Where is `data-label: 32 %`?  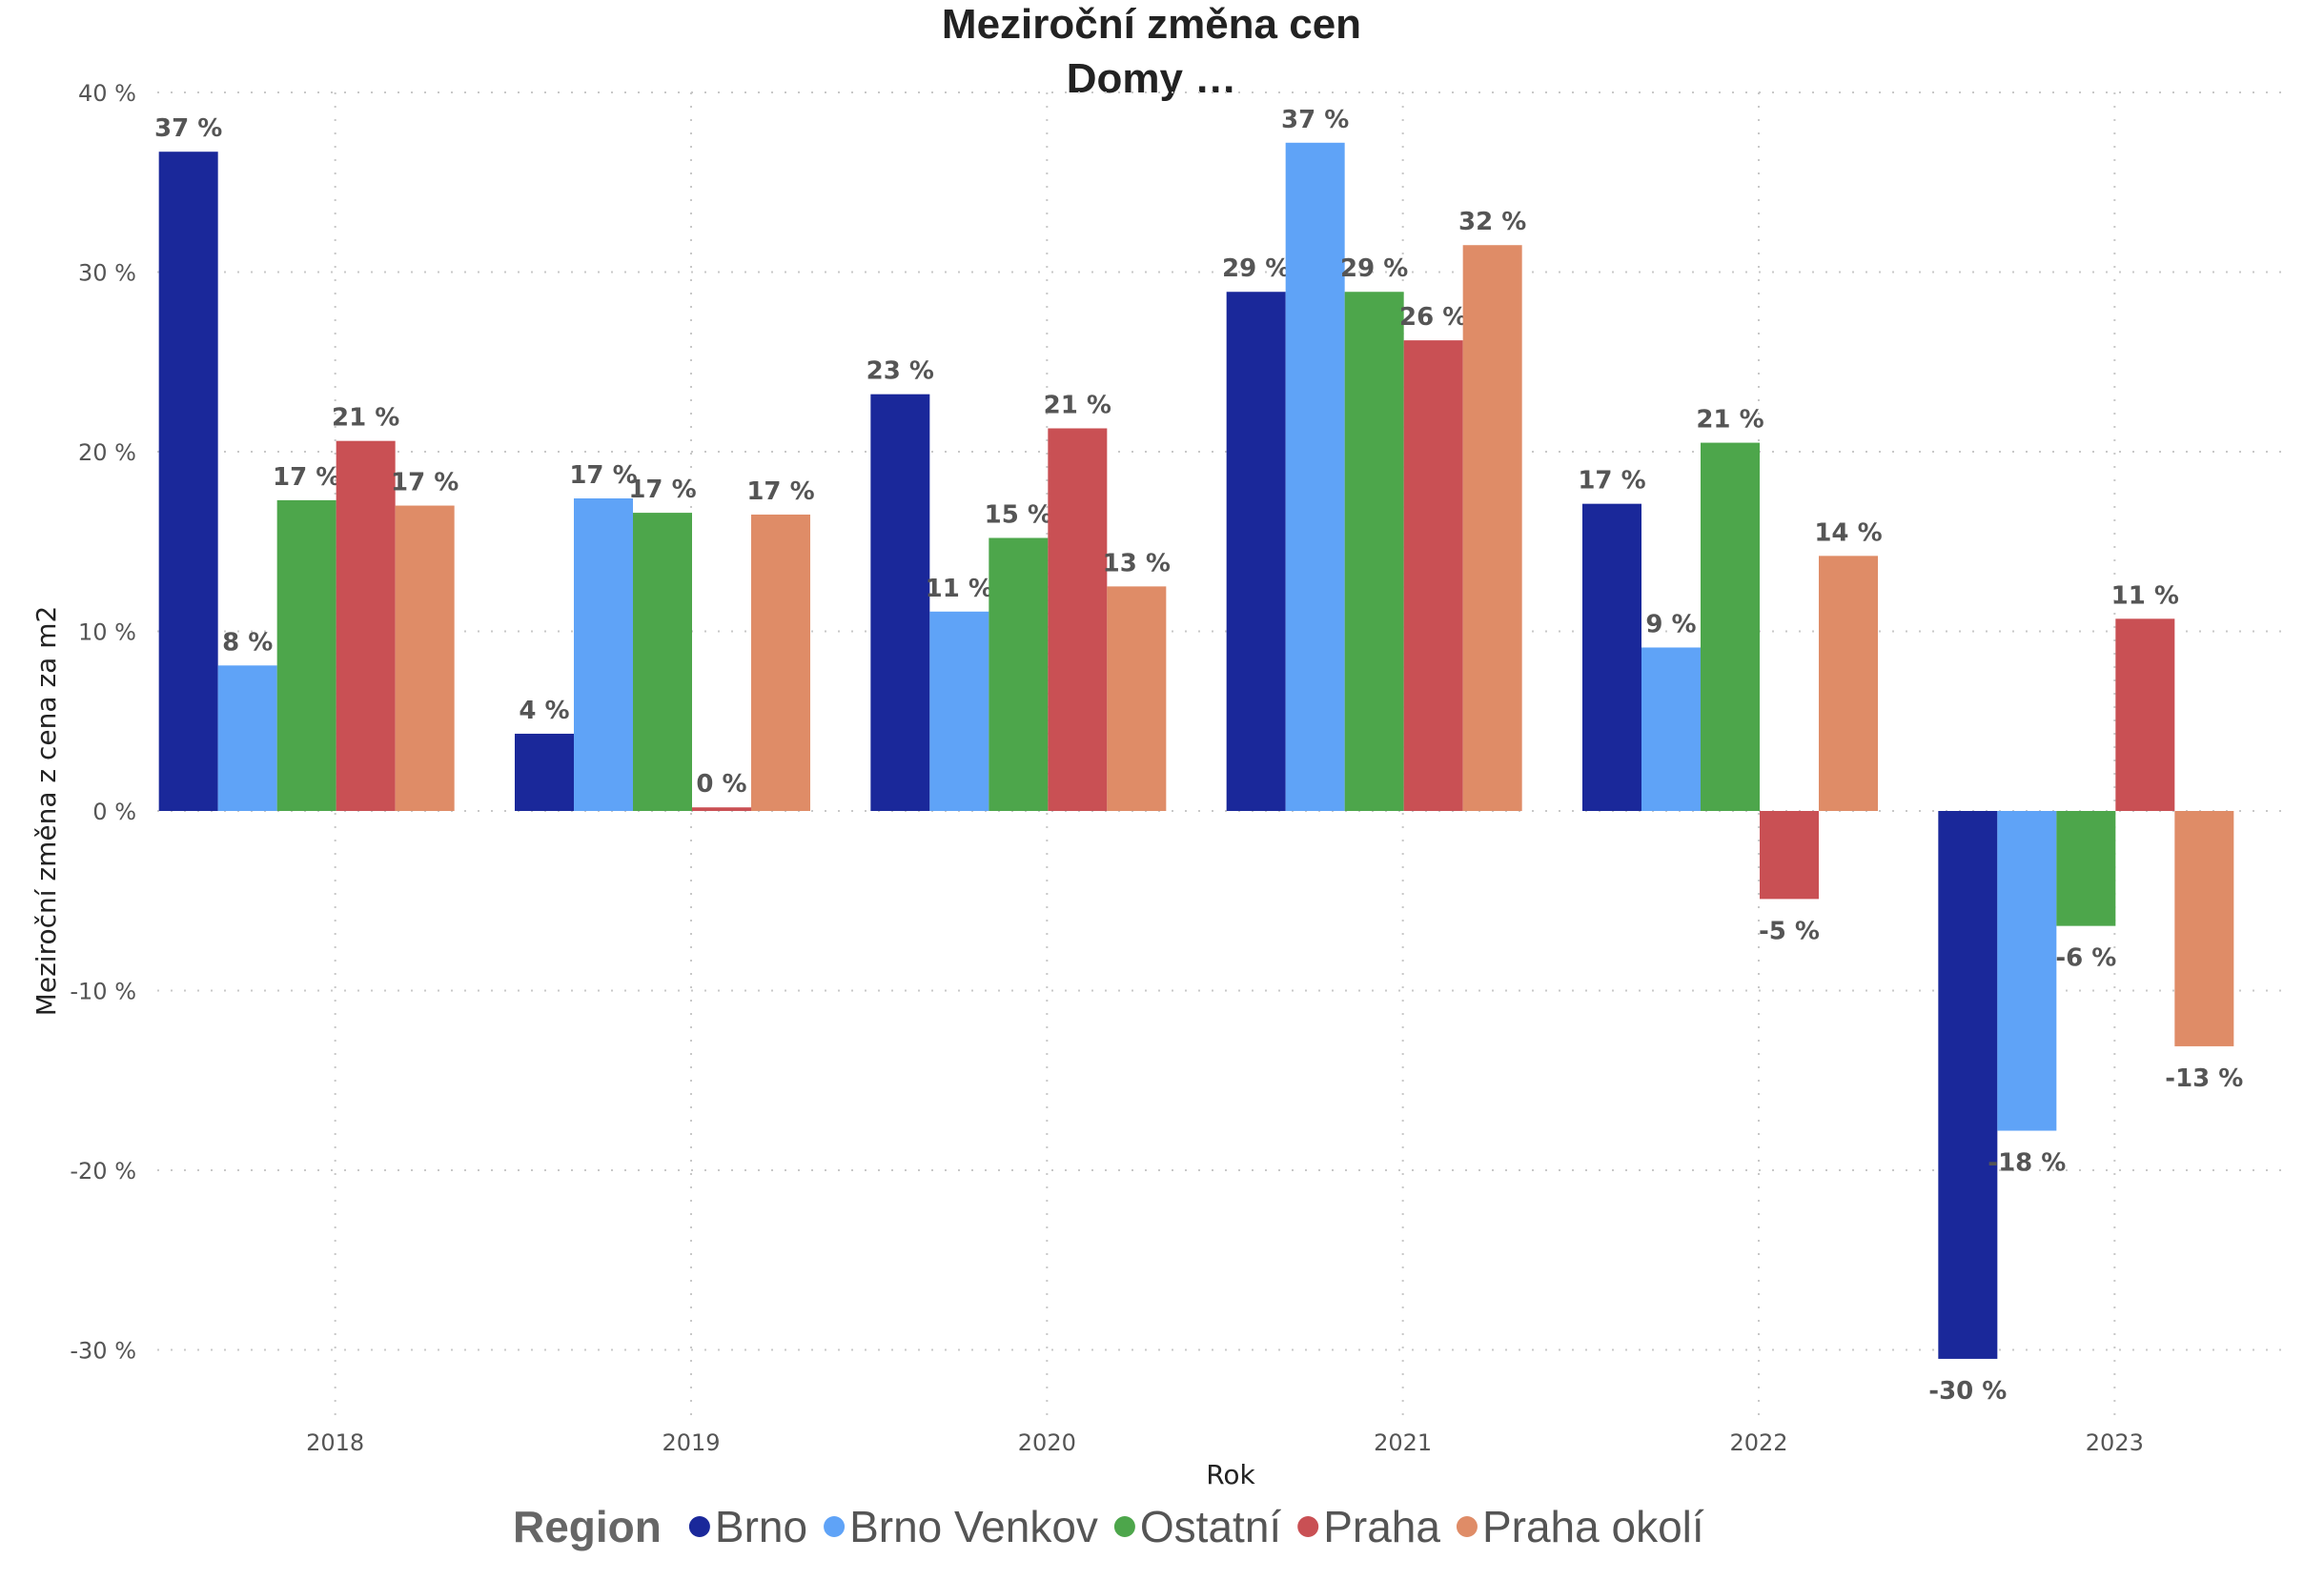 data-label: 32 % is located at coordinates (1492, 222).